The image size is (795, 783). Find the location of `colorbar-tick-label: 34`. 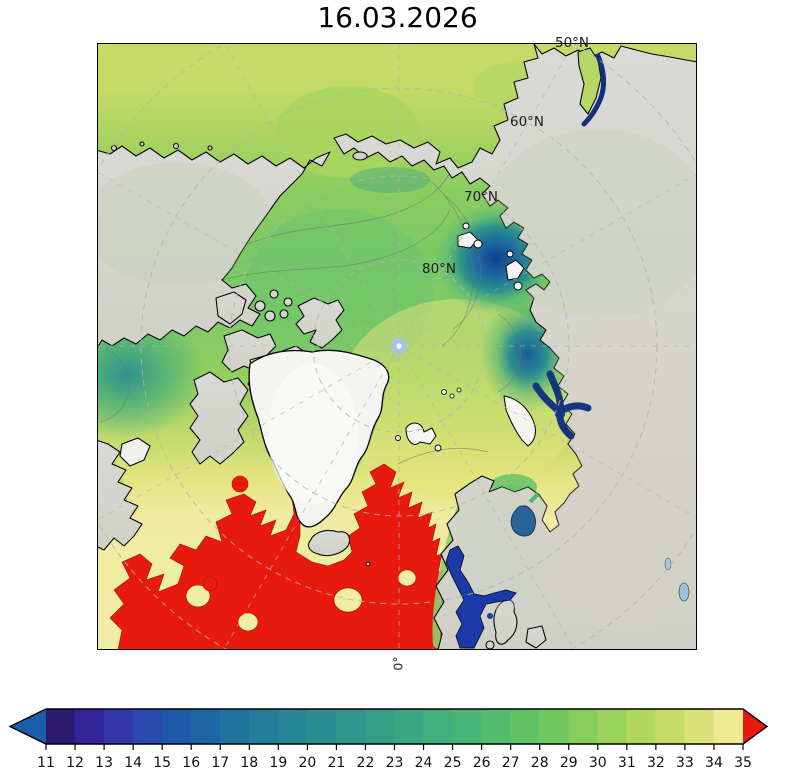

colorbar-tick-label: 34 is located at coordinates (714, 763).